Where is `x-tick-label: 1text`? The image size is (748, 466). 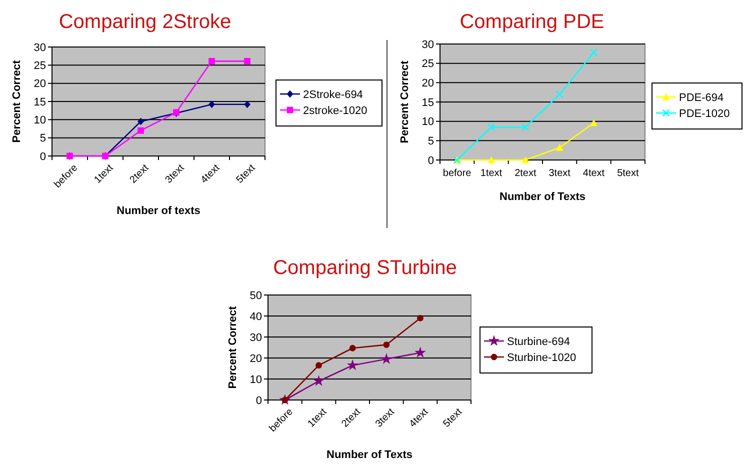 x-tick-label: 1text is located at coordinates (491, 173).